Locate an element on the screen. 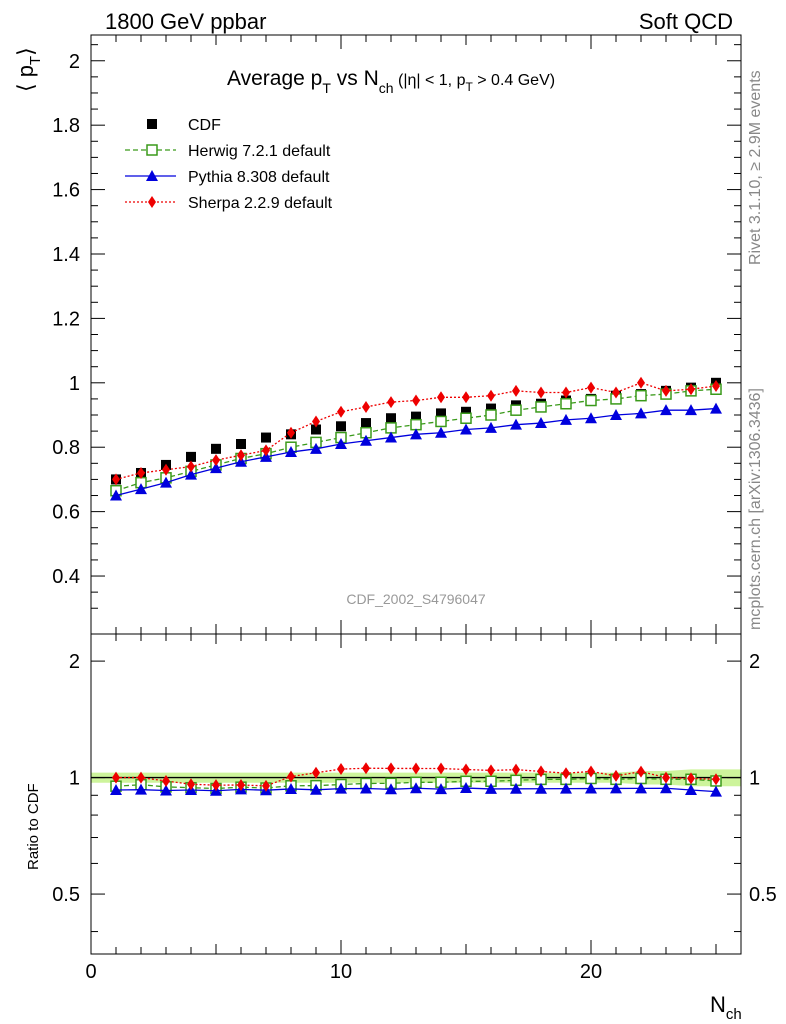 This screenshot has height=1024, width=786. y-tick-label: 0.6 is located at coordinates (66, 513).